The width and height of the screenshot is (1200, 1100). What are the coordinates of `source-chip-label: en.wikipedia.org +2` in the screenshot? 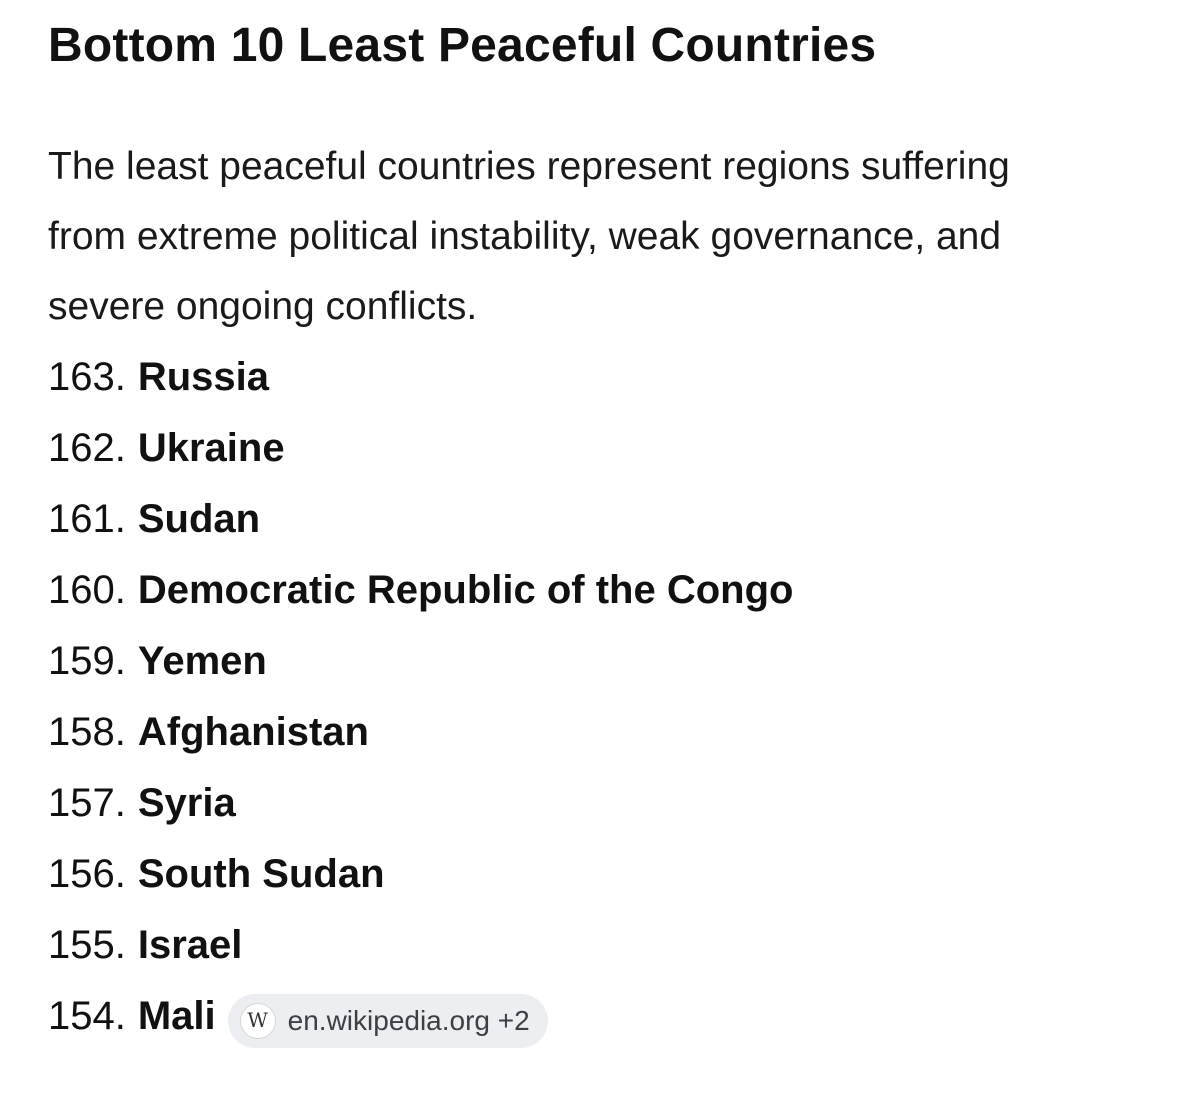 It's located at (408, 1020).